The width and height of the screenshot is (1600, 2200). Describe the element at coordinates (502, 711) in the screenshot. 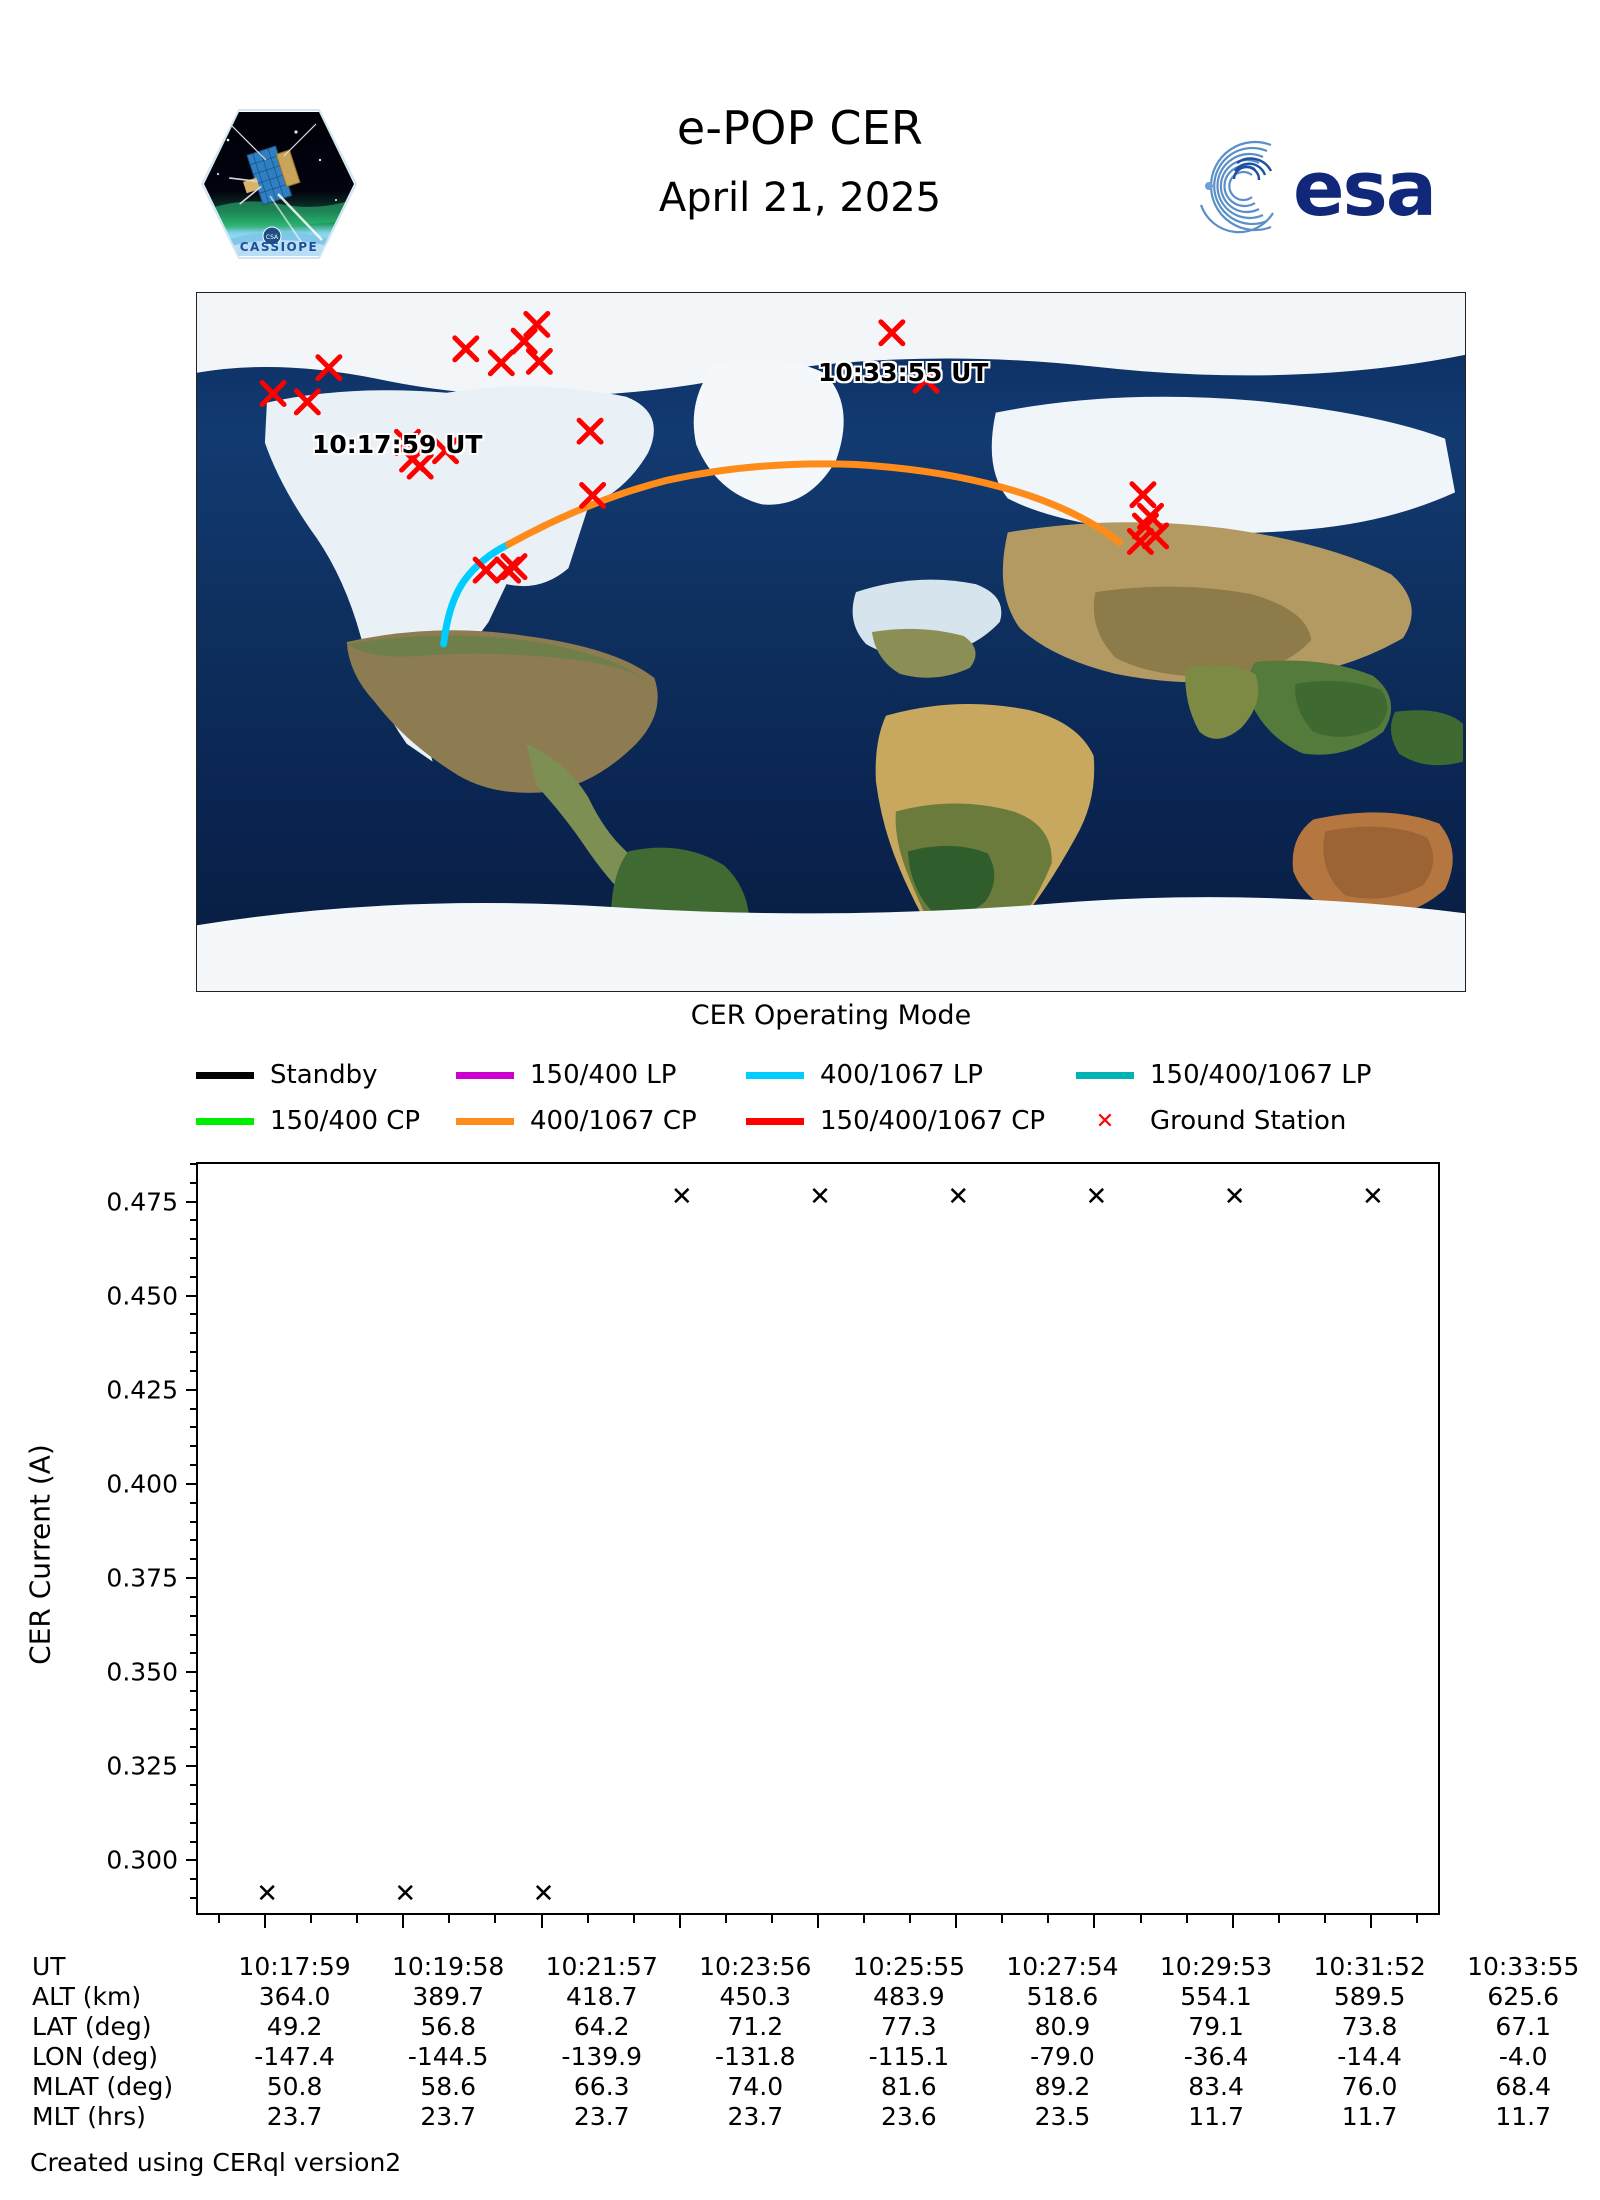

I see `north-america-land` at that location.